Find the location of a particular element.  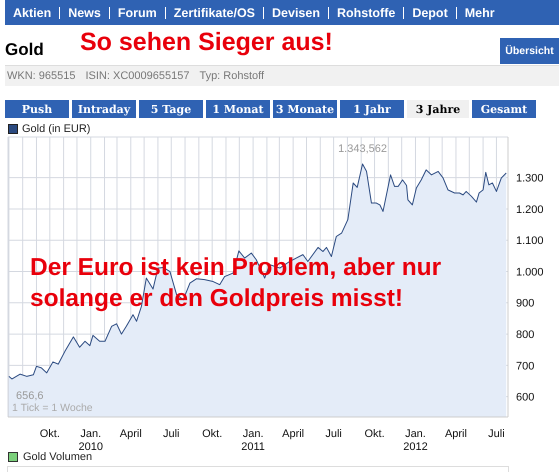

y-tick-label: 1.200 is located at coordinates (530, 210).